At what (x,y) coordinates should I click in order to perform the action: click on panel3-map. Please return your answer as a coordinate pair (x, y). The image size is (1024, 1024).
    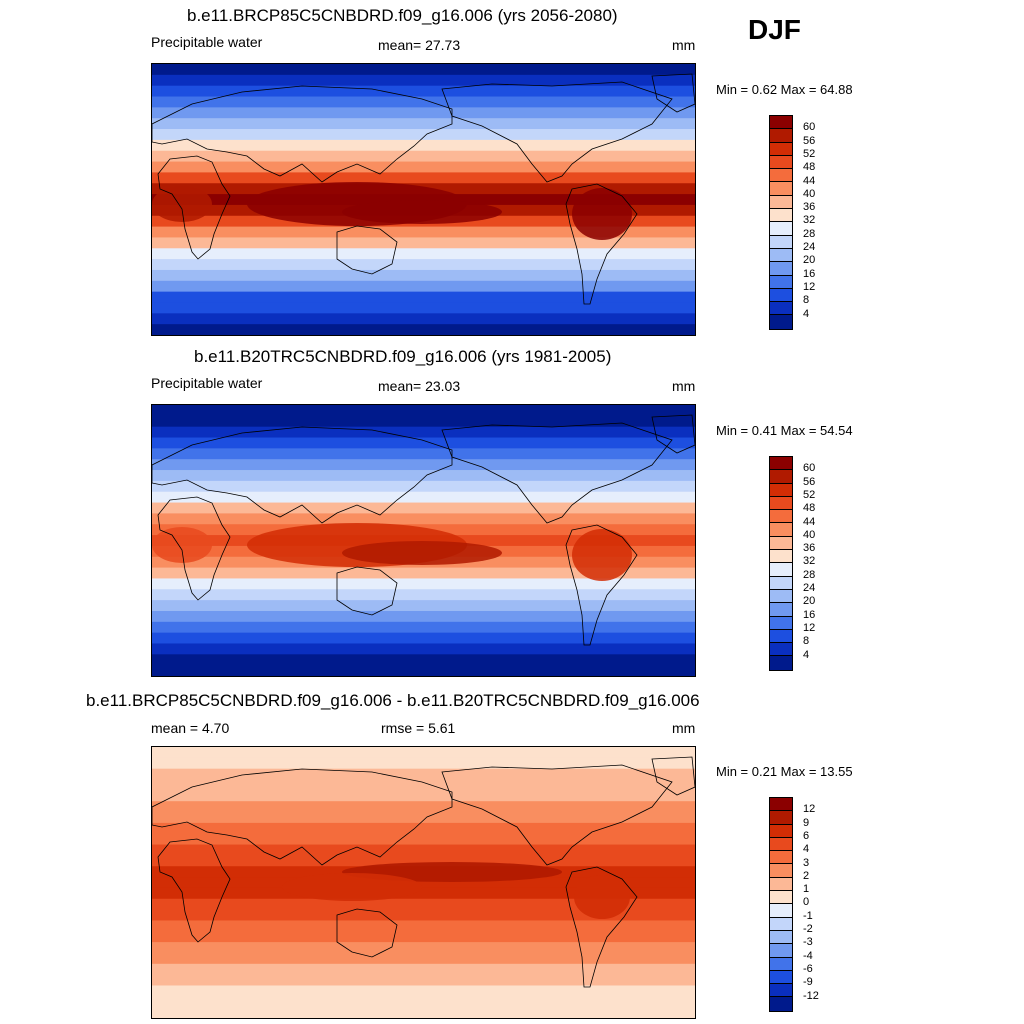
    Looking at the image, I should click on (423, 882).